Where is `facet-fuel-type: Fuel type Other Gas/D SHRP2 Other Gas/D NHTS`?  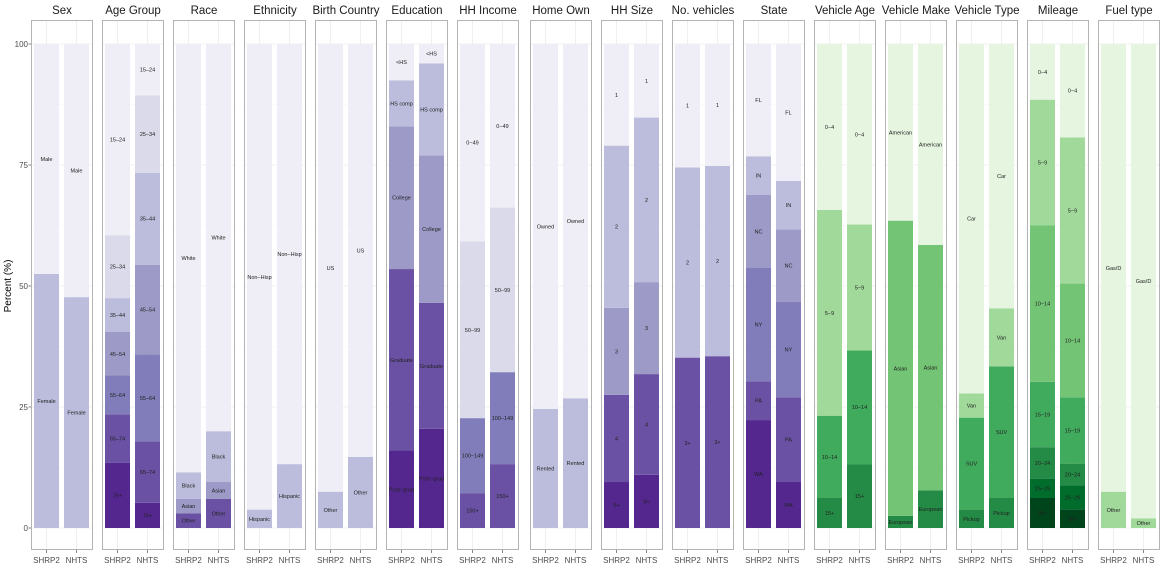
facet-fuel-type: Fuel type Other Gas/D SHRP2 Other Gas/D NHTS is located at coordinates (1129, 285).